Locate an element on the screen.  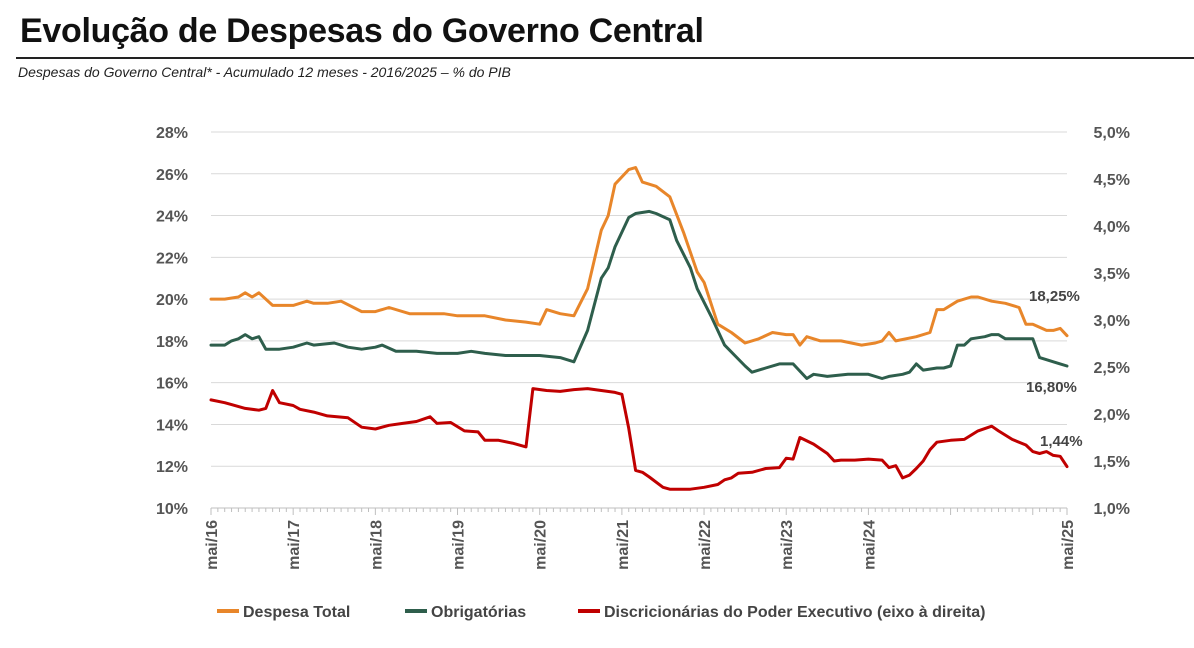
y-right-tick-label: 3,5% is located at coordinates (1112, 274).